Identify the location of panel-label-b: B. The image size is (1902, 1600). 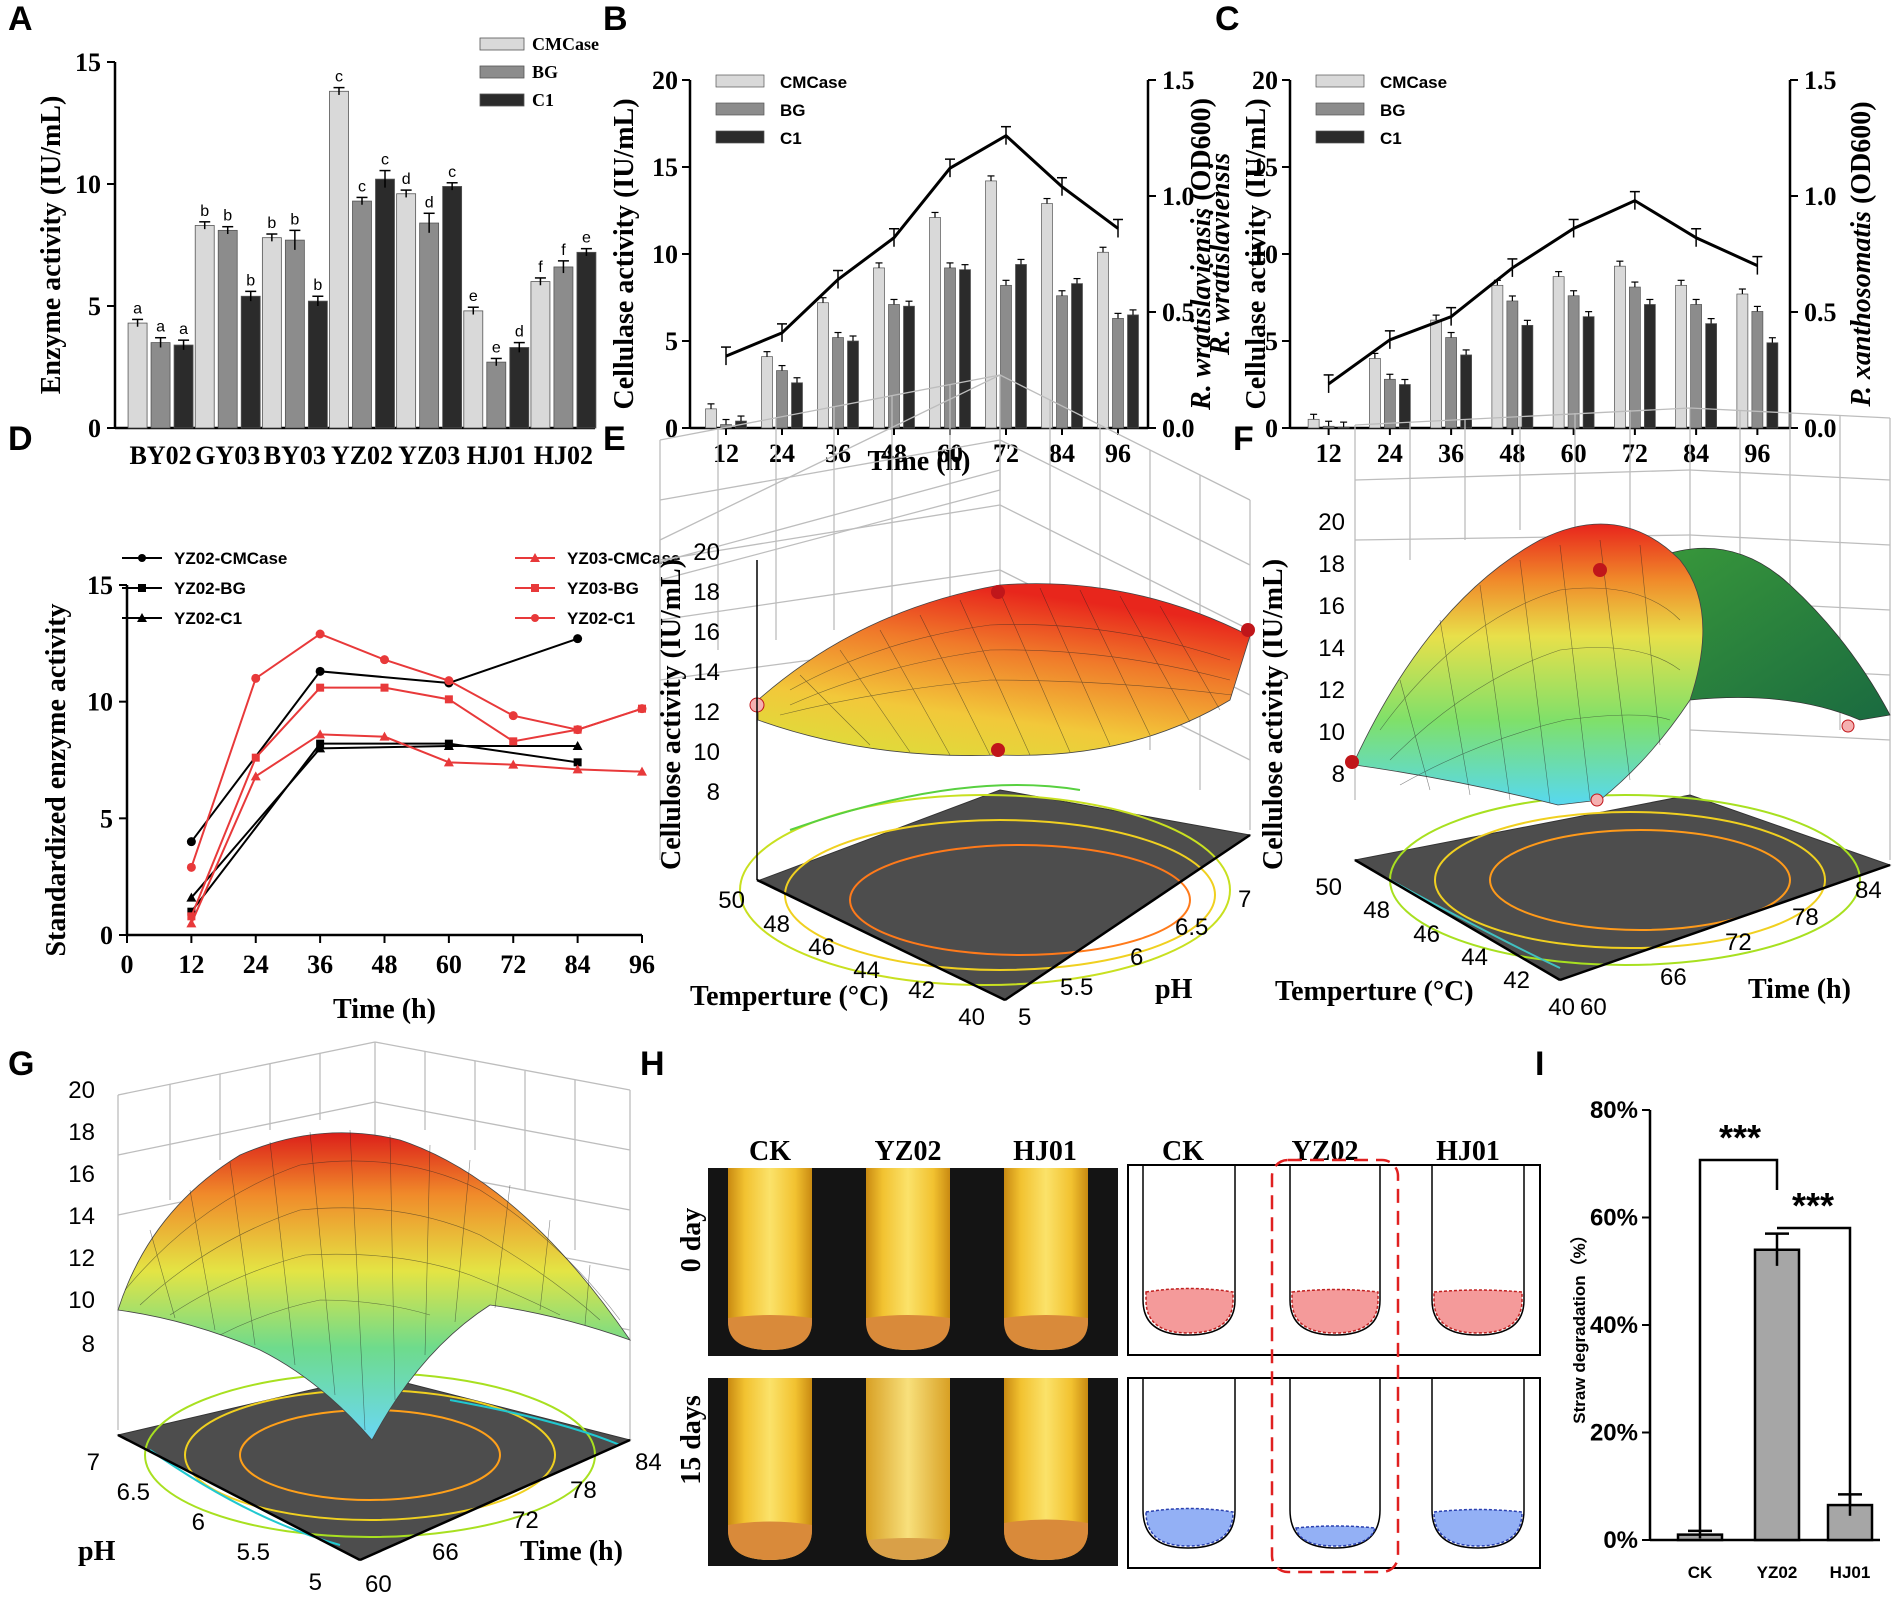
(615, 19).